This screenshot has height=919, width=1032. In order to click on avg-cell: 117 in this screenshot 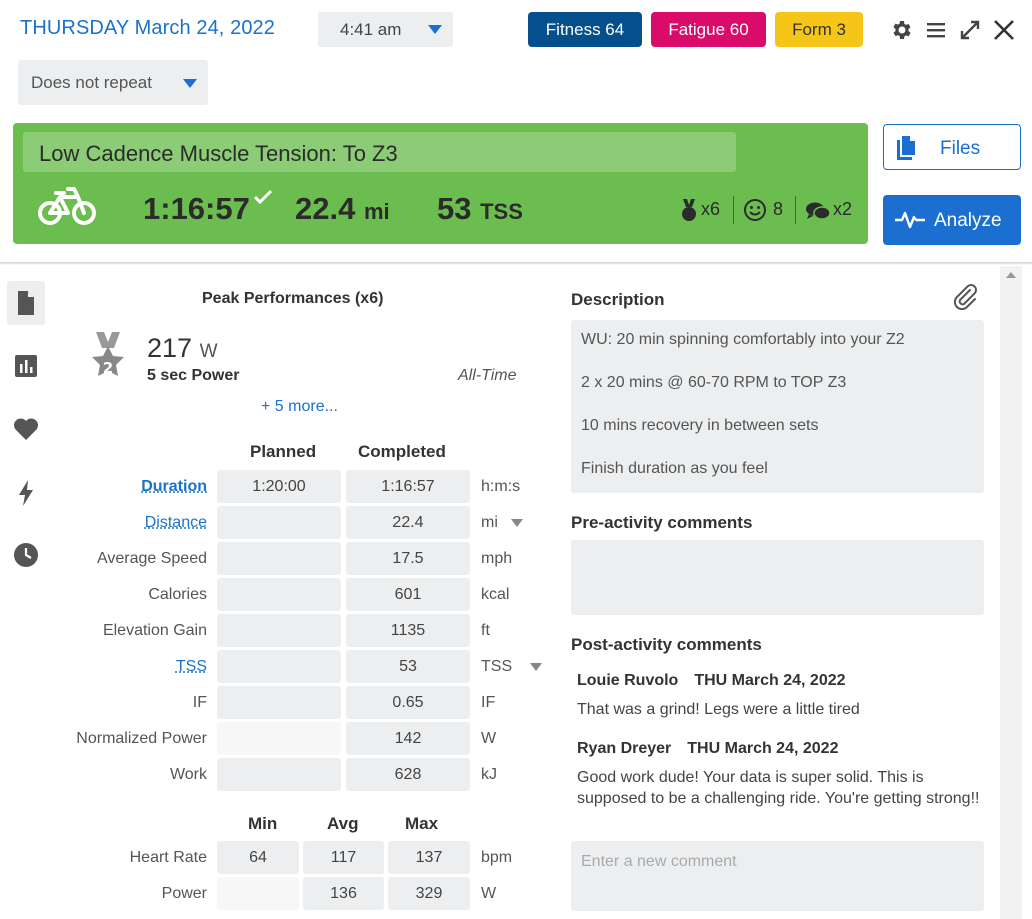, I will do `click(343, 857)`.